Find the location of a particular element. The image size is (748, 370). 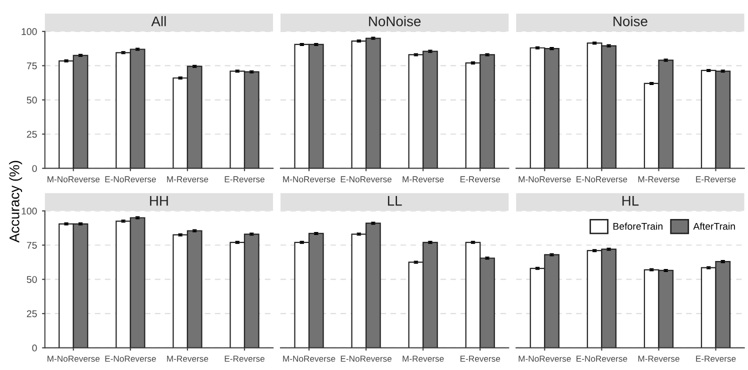

chart-title: LL is located at coordinates (395, 201).